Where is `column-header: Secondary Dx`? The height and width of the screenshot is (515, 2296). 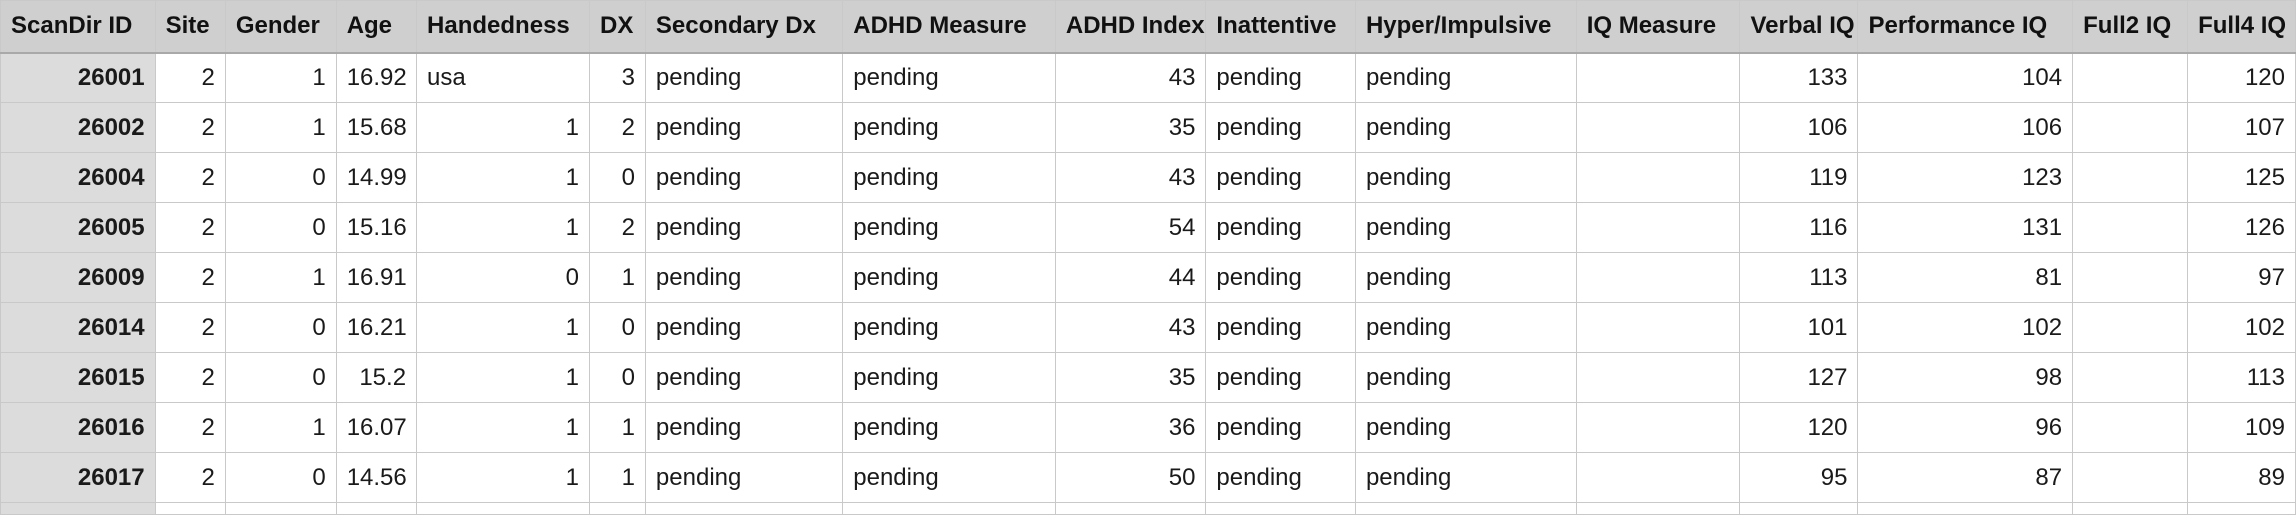 column-header: Secondary Dx is located at coordinates (744, 27).